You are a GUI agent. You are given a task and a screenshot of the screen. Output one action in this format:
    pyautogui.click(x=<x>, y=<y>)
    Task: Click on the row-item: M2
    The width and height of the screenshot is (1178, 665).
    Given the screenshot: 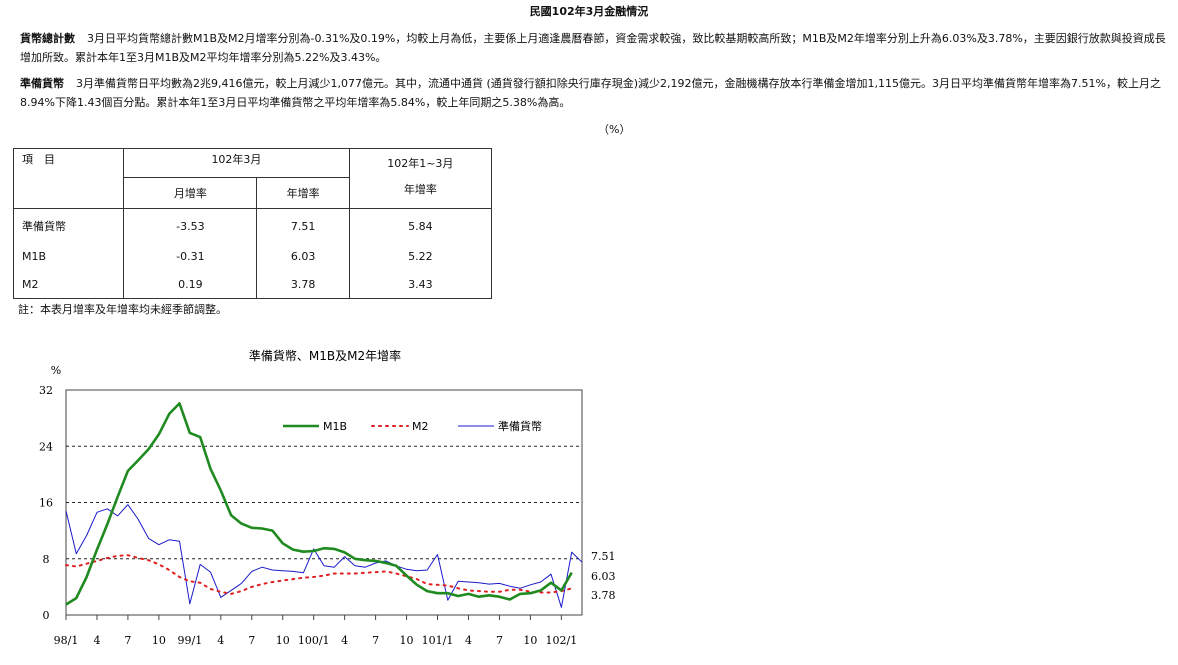 What is the action you would take?
    pyautogui.click(x=68, y=285)
    